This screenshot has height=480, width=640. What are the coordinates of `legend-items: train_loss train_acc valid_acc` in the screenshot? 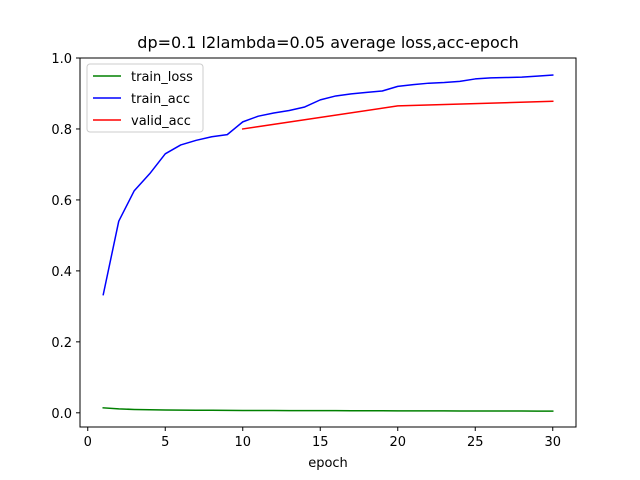 It's located at (143, 99).